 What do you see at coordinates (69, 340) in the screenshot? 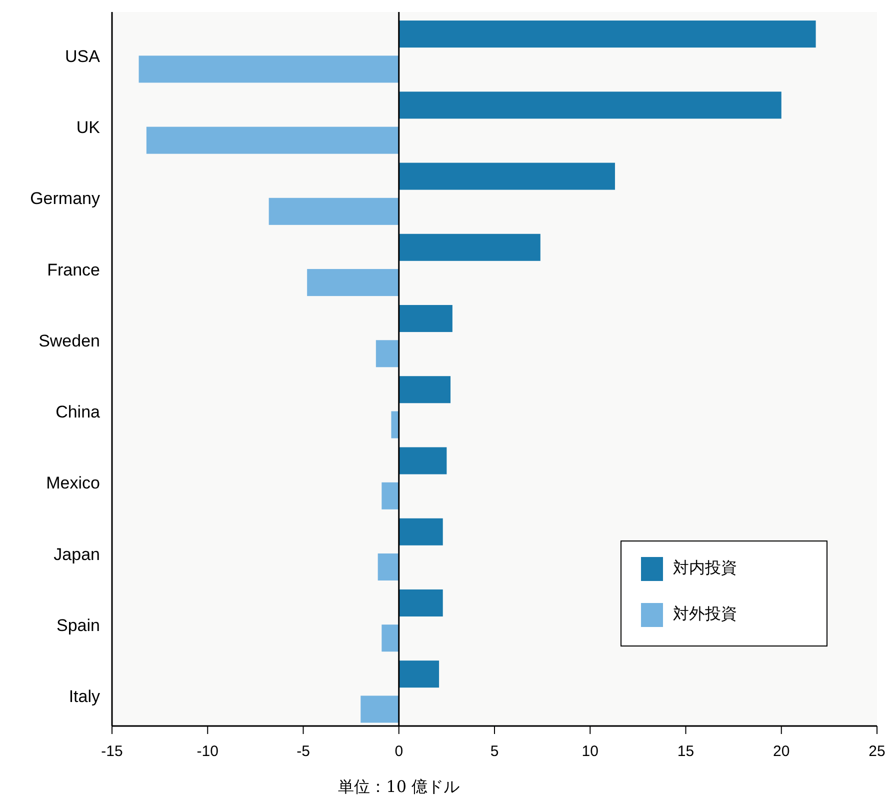
I see `y-tick-label: Sweden` at bounding box center [69, 340].